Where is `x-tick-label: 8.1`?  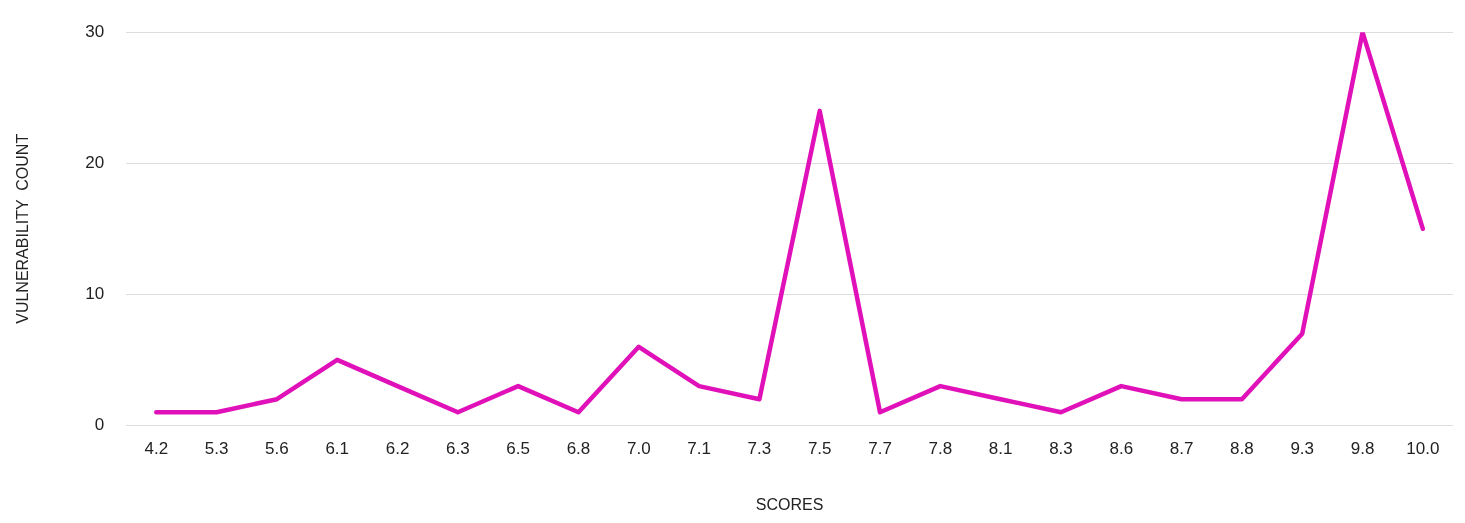
x-tick-label: 8.1 is located at coordinates (1000, 449).